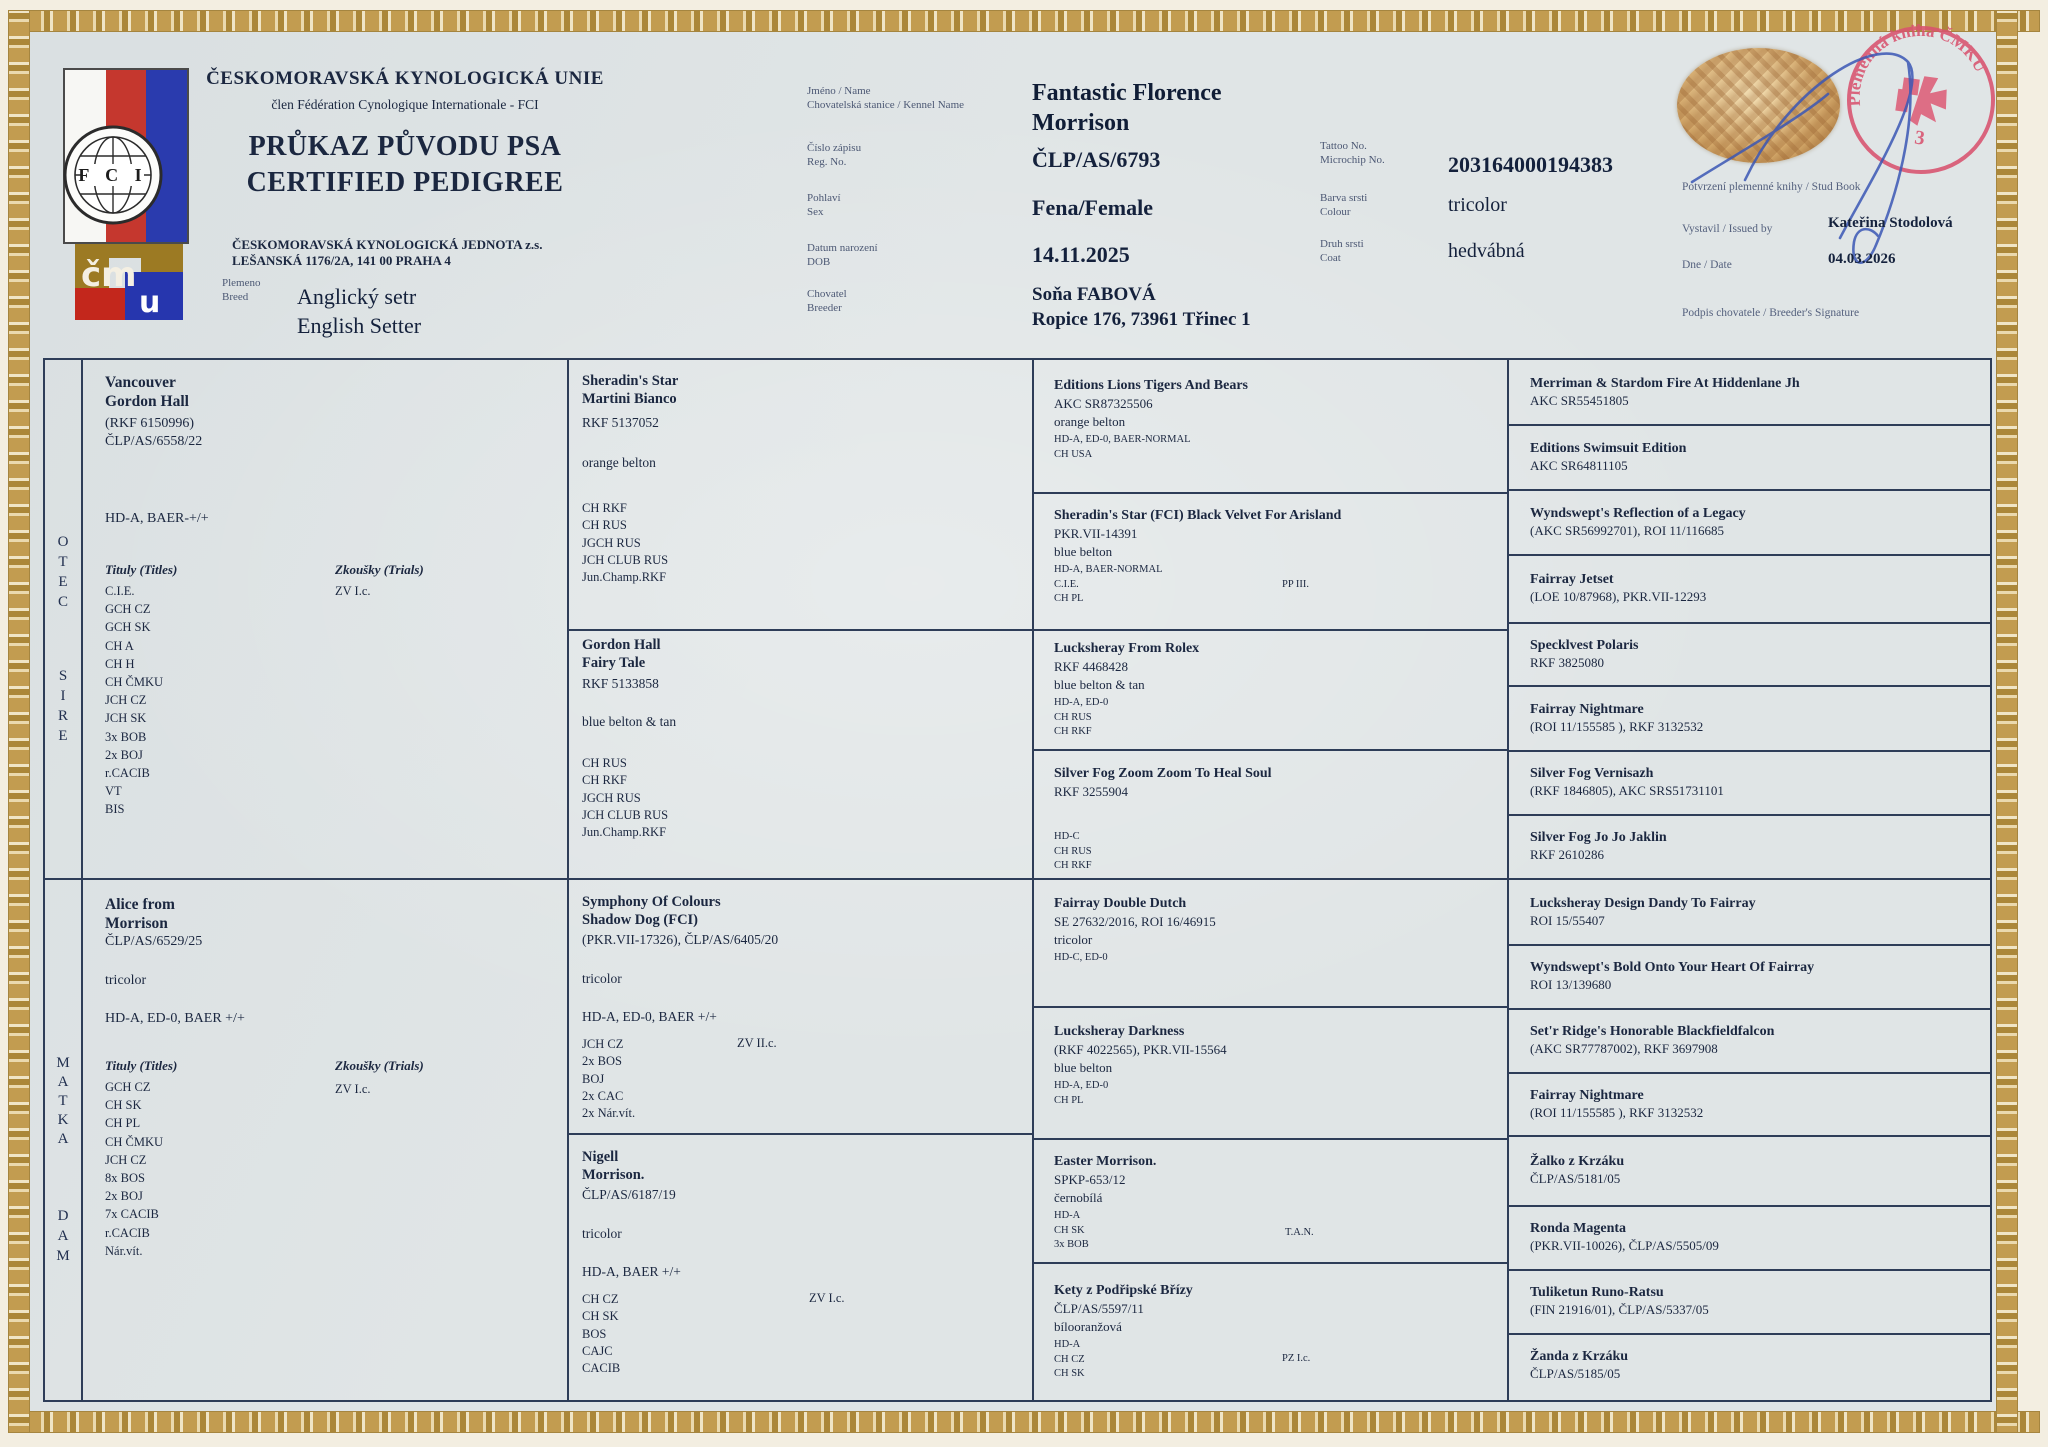  What do you see at coordinates (359, 311) in the screenshot?
I see `breed-value: Anglický setr English Setter` at bounding box center [359, 311].